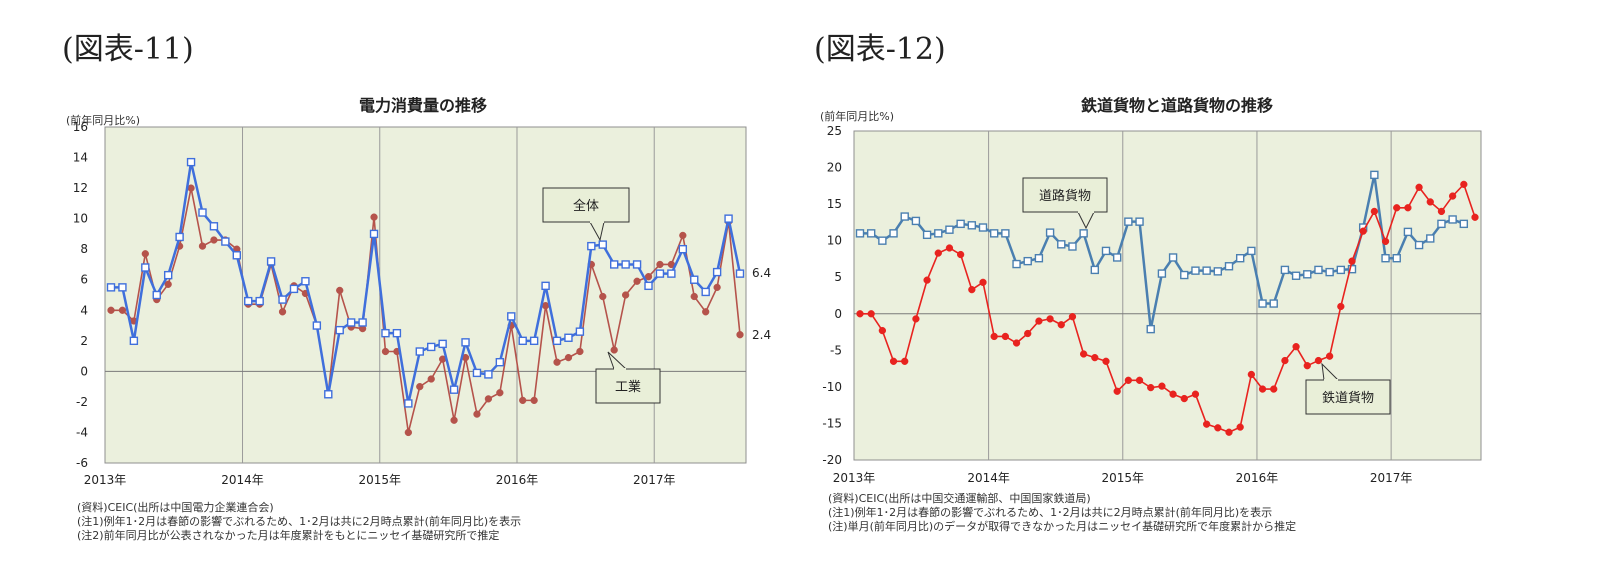 This screenshot has height=576, width=1623. Describe the element at coordinates (82, 432) in the screenshot. I see `y-tick-label: -4` at that location.